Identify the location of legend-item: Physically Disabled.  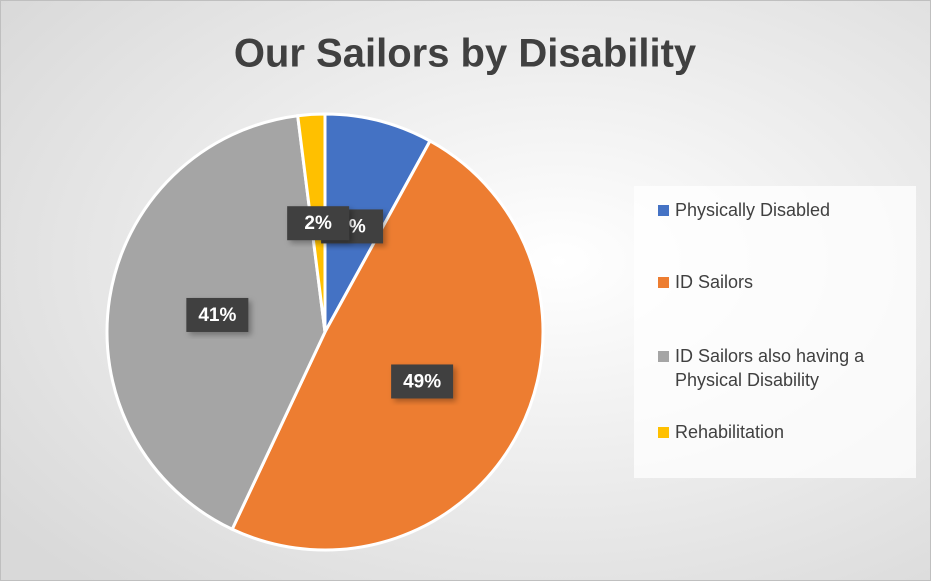
(783, 210).